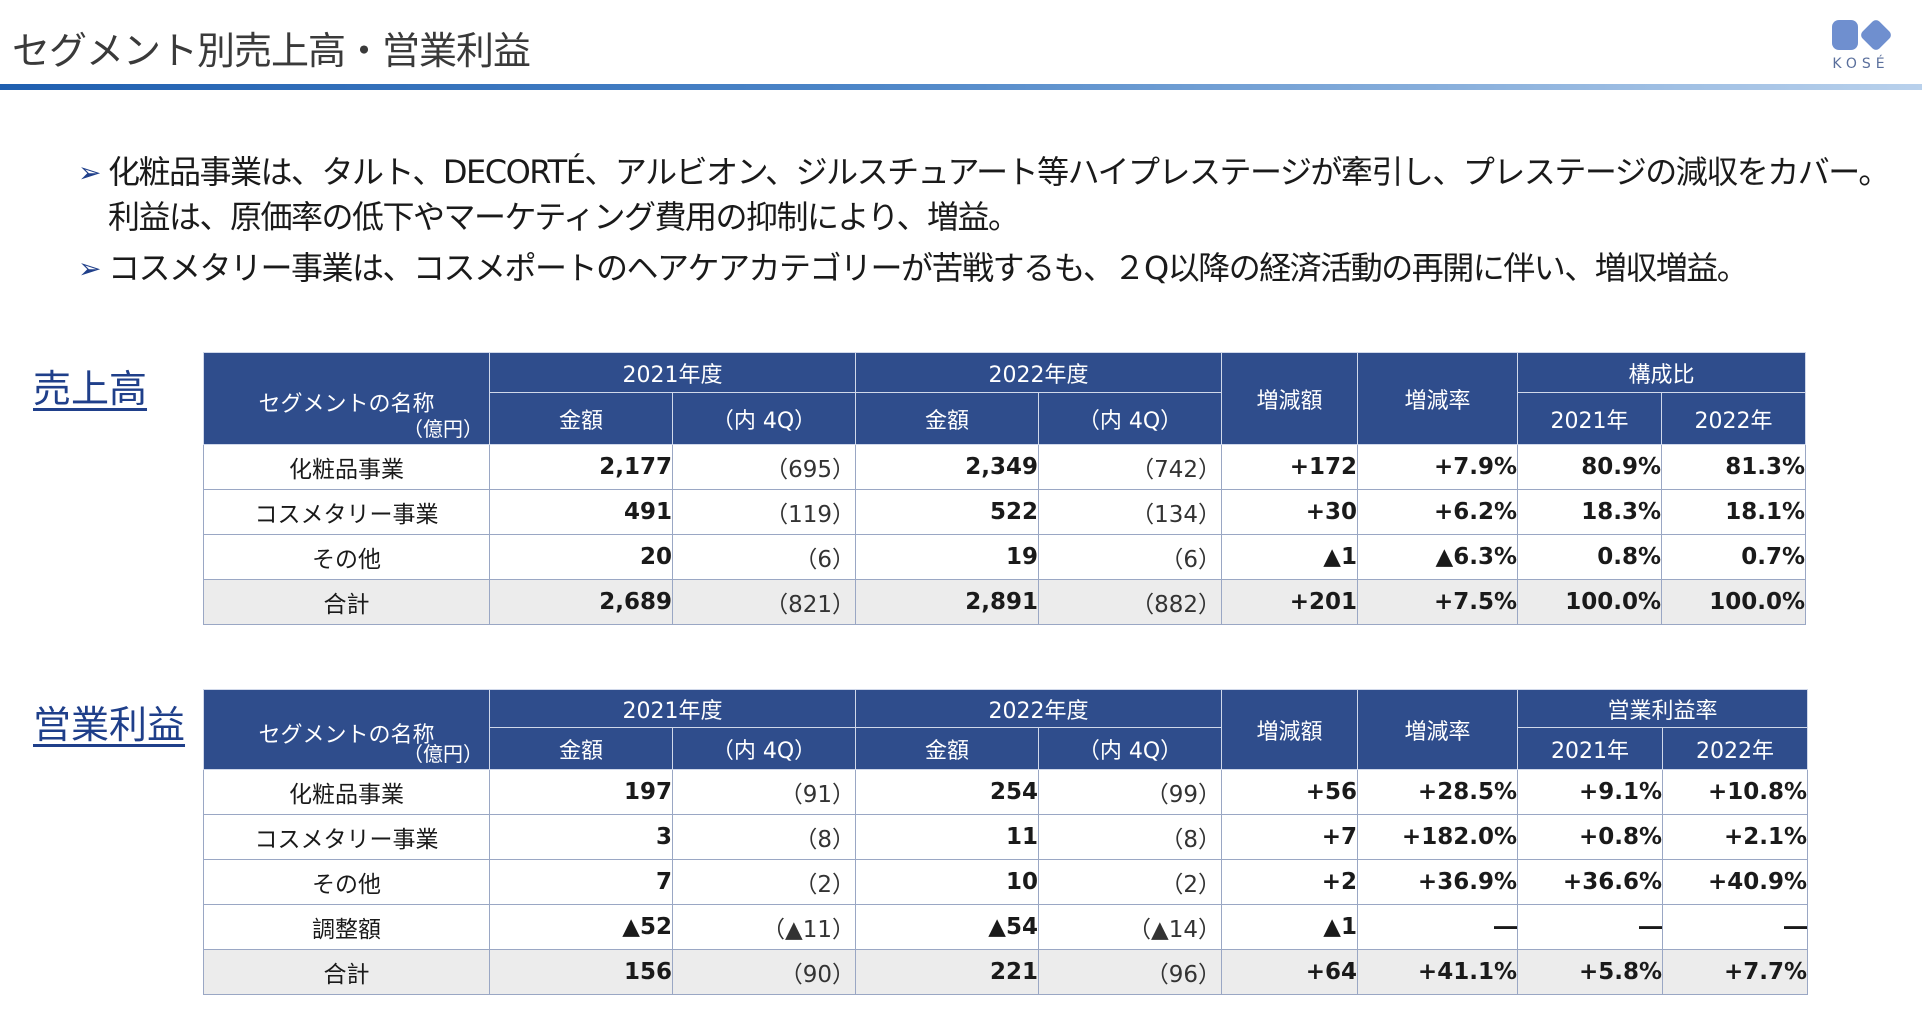 This screenshot has width=1922, height=1034. I want to click on change-rate: +6.2%, so click(1437, 512).